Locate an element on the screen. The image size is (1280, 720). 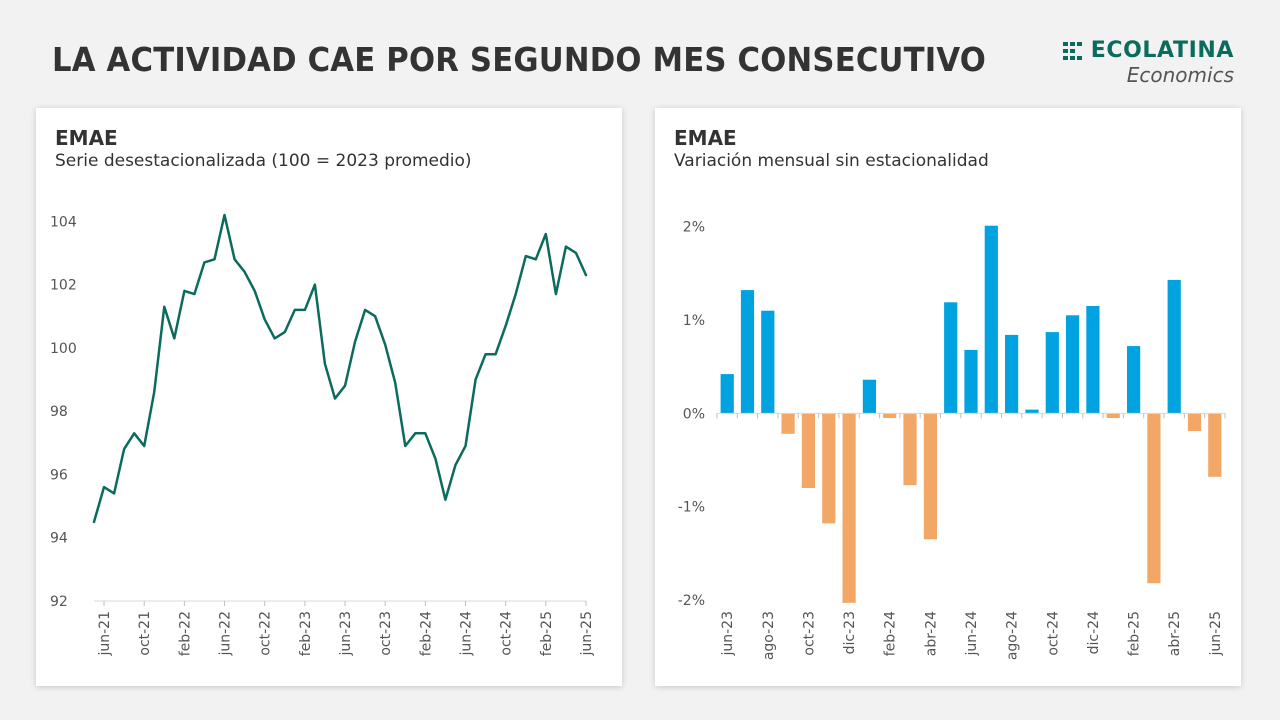
x-tick-label: oct-22 is located at coordinates (266, 633).